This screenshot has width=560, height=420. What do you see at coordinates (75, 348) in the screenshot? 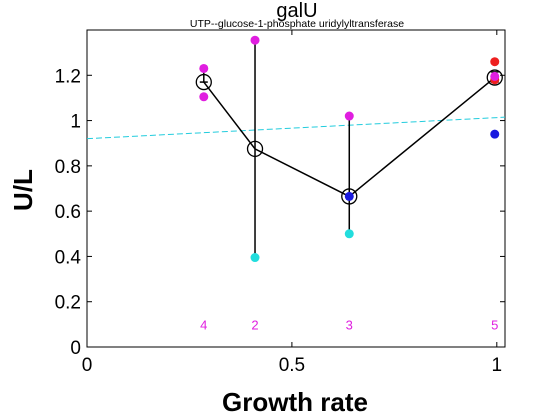
I see `y-tick-label: 0` at bounding box center [75, 348].